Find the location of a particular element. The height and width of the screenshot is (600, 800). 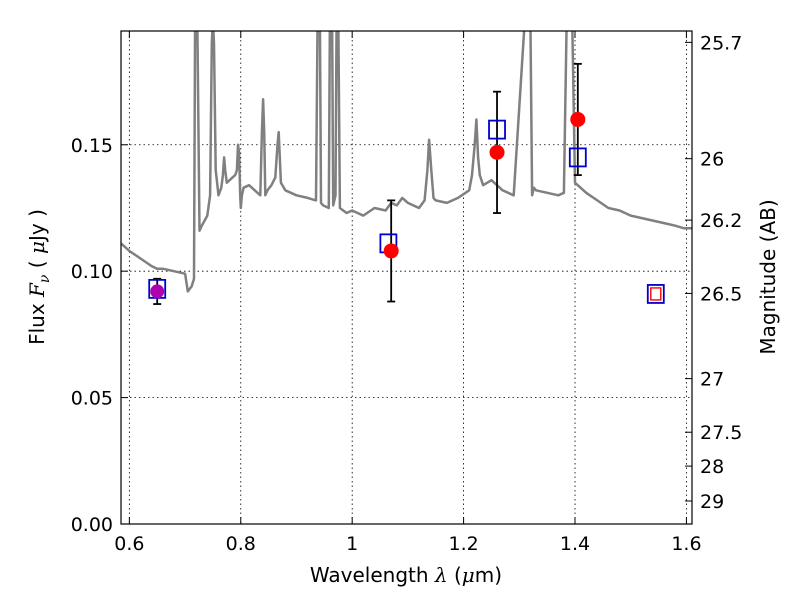

y-tick-label: 0.05 is located at coordinates (92, 399).